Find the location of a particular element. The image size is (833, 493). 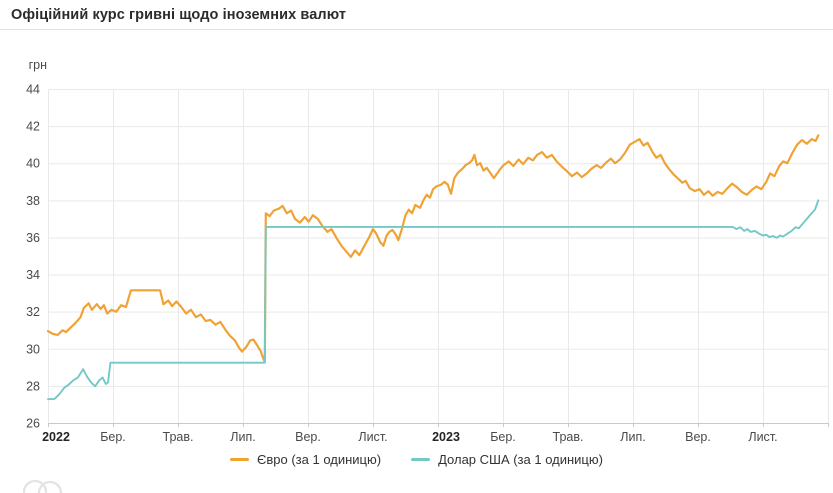

y-axis-tick-label: 42 is located at coordinates (33, 127).